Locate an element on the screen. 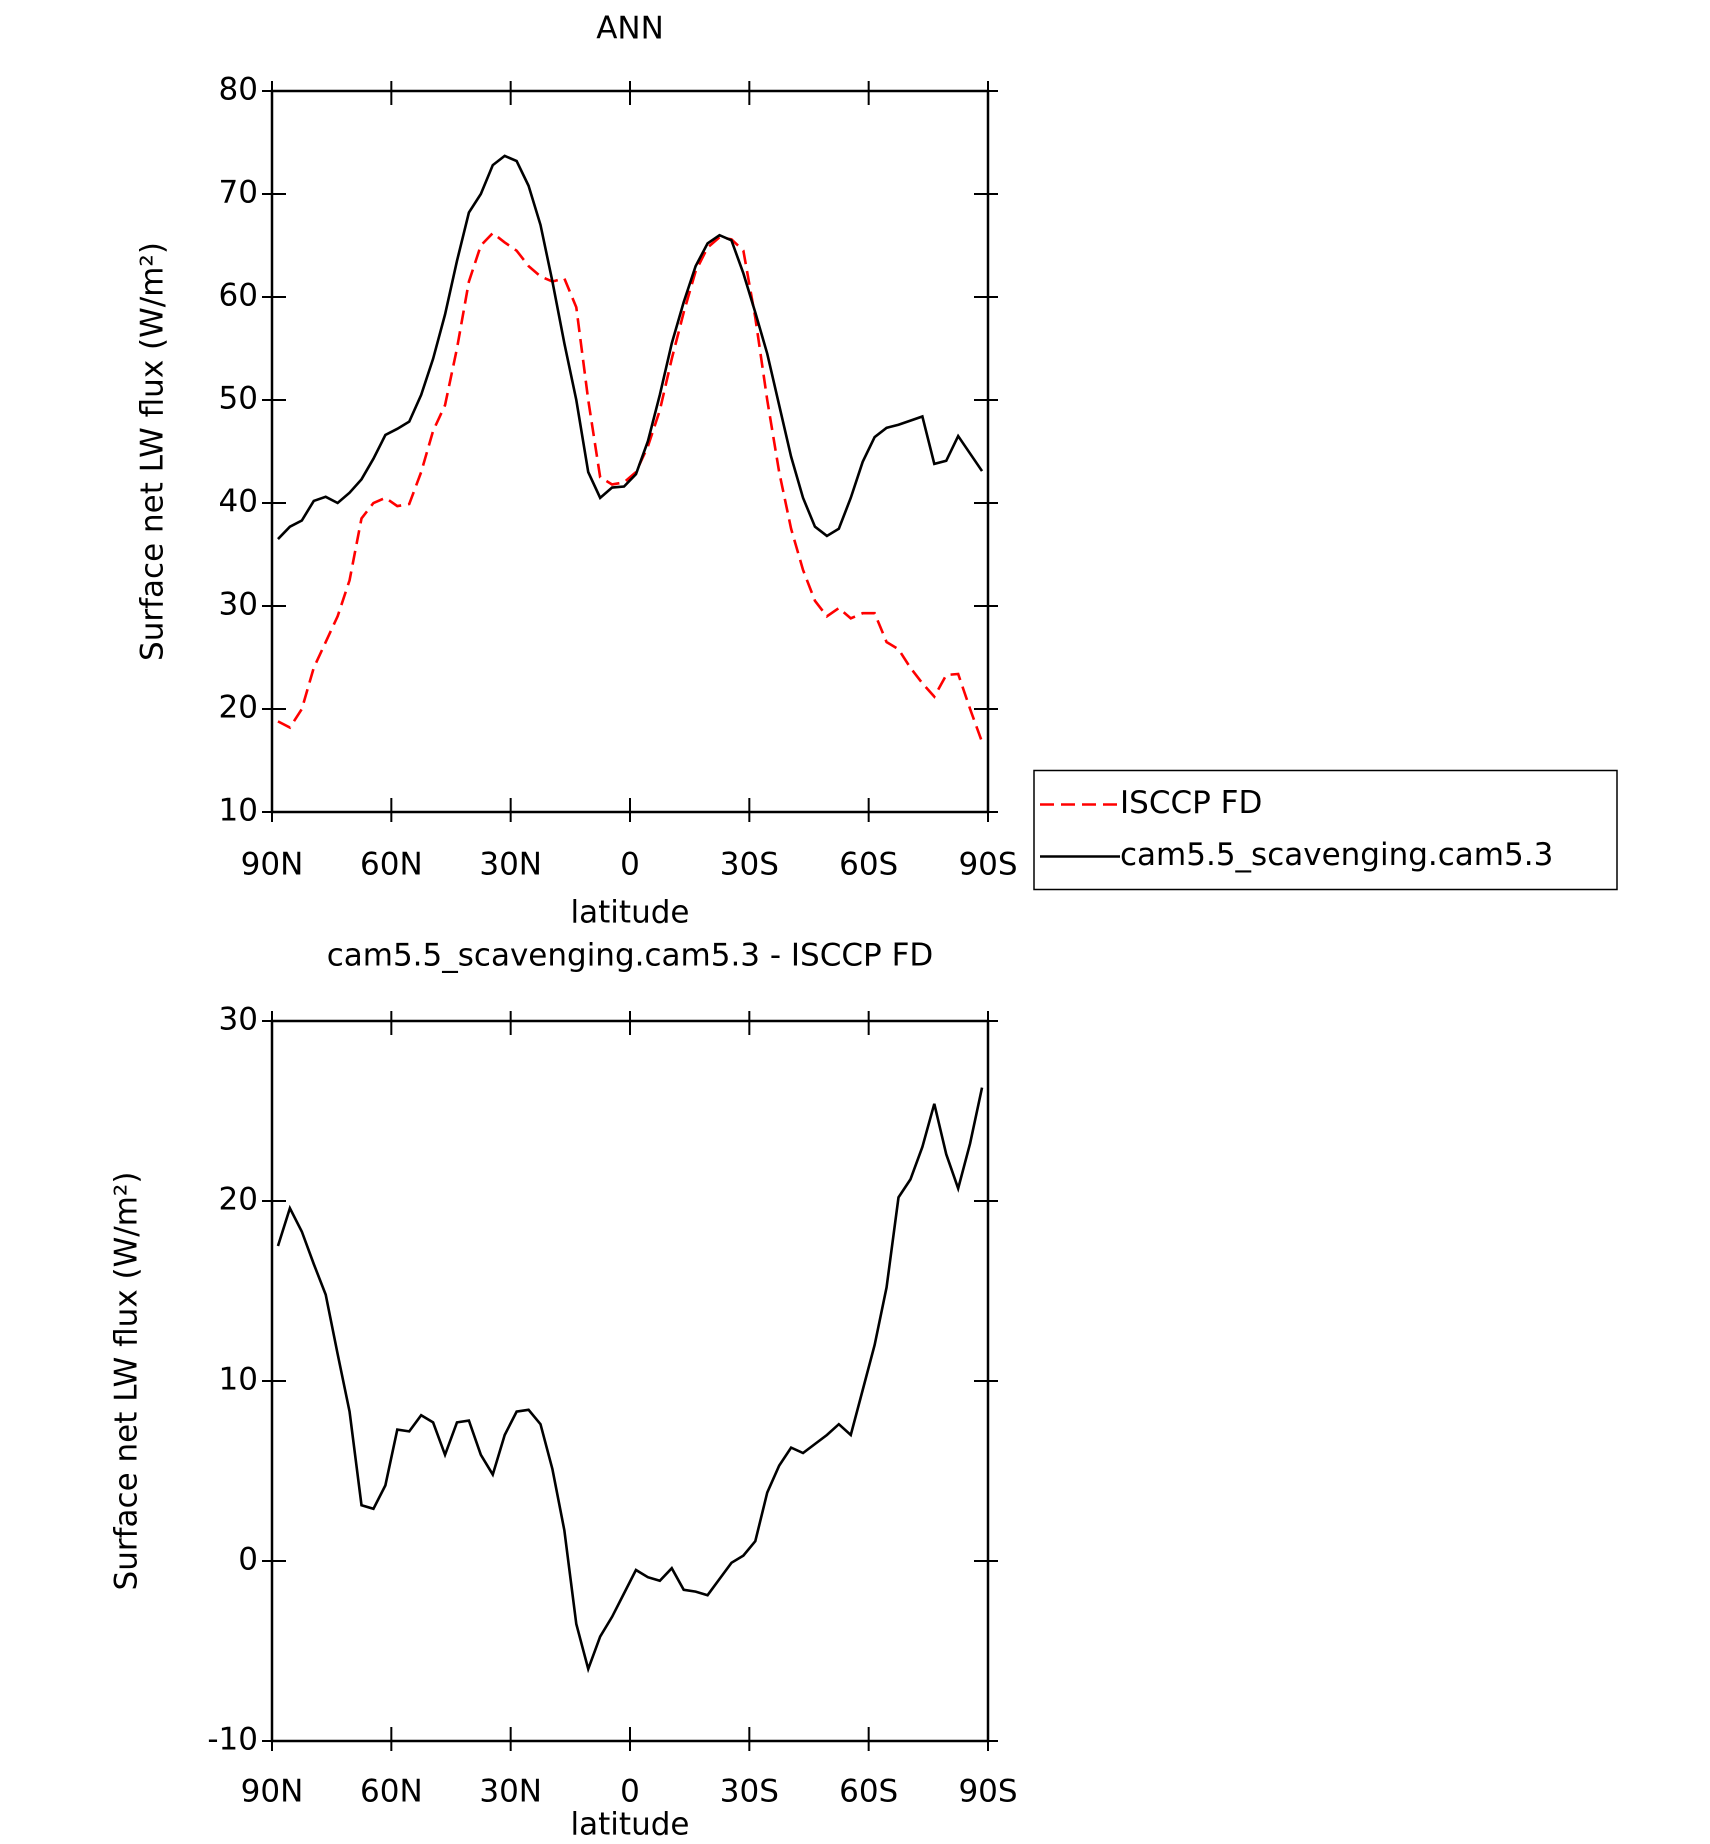 This screenshot has width=1710, height=1844. legend: ISCCP FD cam5.5_scavenging.cam5.3 is located at coordinates (1325, 830).